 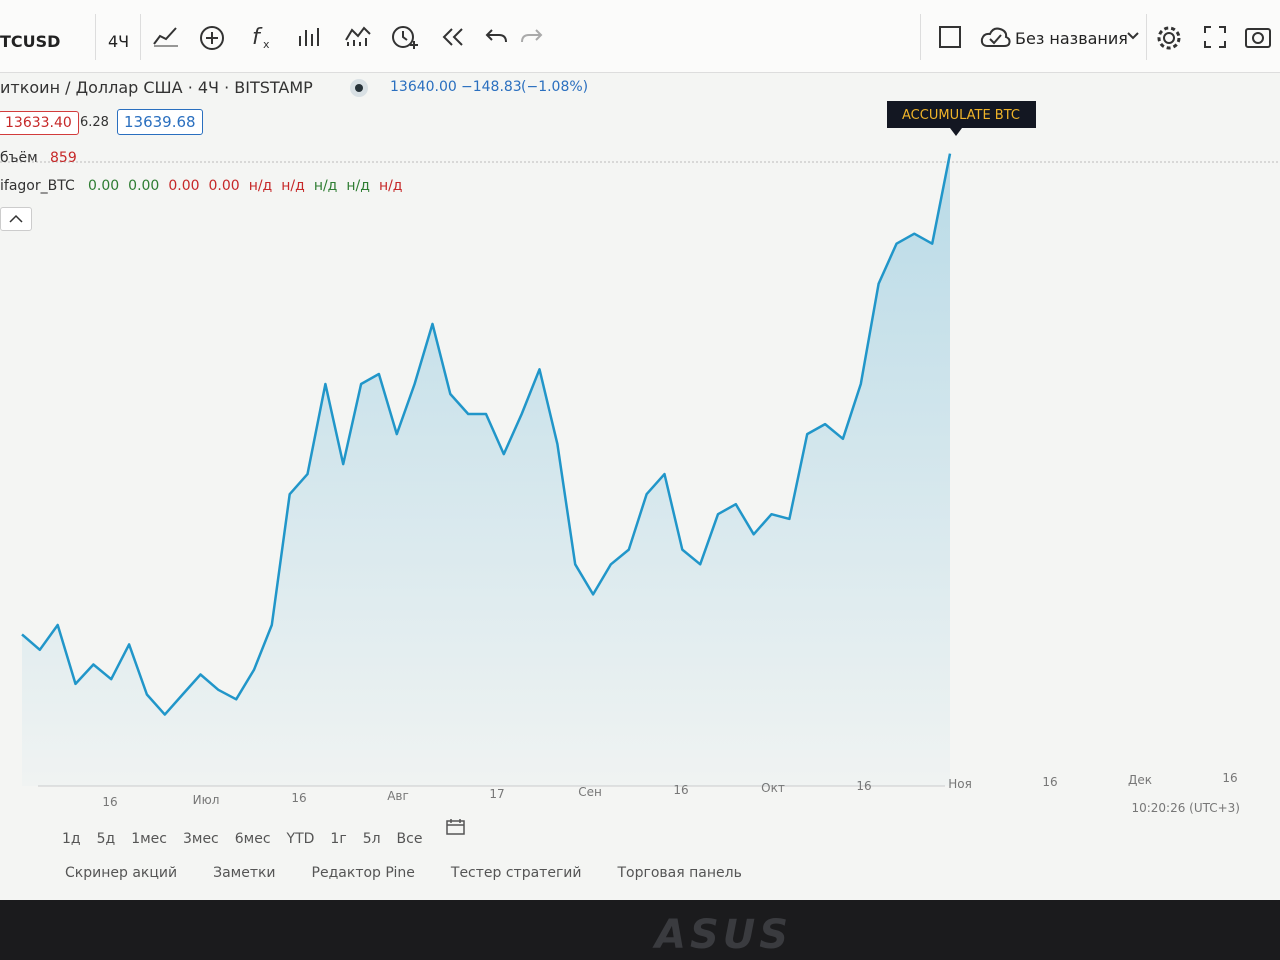 I want to click on indicator-values: 0.00 0.00 0.00 0.00 н/д н/д н/д н/д н/д, so click(x=250, y=186).